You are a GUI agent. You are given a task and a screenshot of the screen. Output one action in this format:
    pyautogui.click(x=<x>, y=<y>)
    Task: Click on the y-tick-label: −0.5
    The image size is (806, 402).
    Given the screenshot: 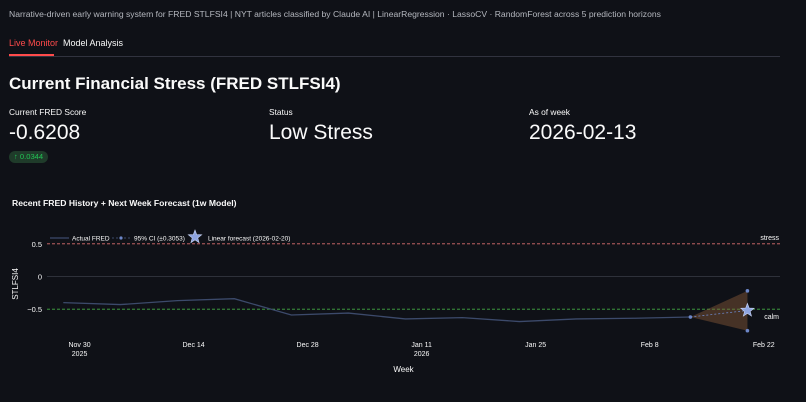 What is the action you would take?
    pyautogui.click(x=34, y=309)
    